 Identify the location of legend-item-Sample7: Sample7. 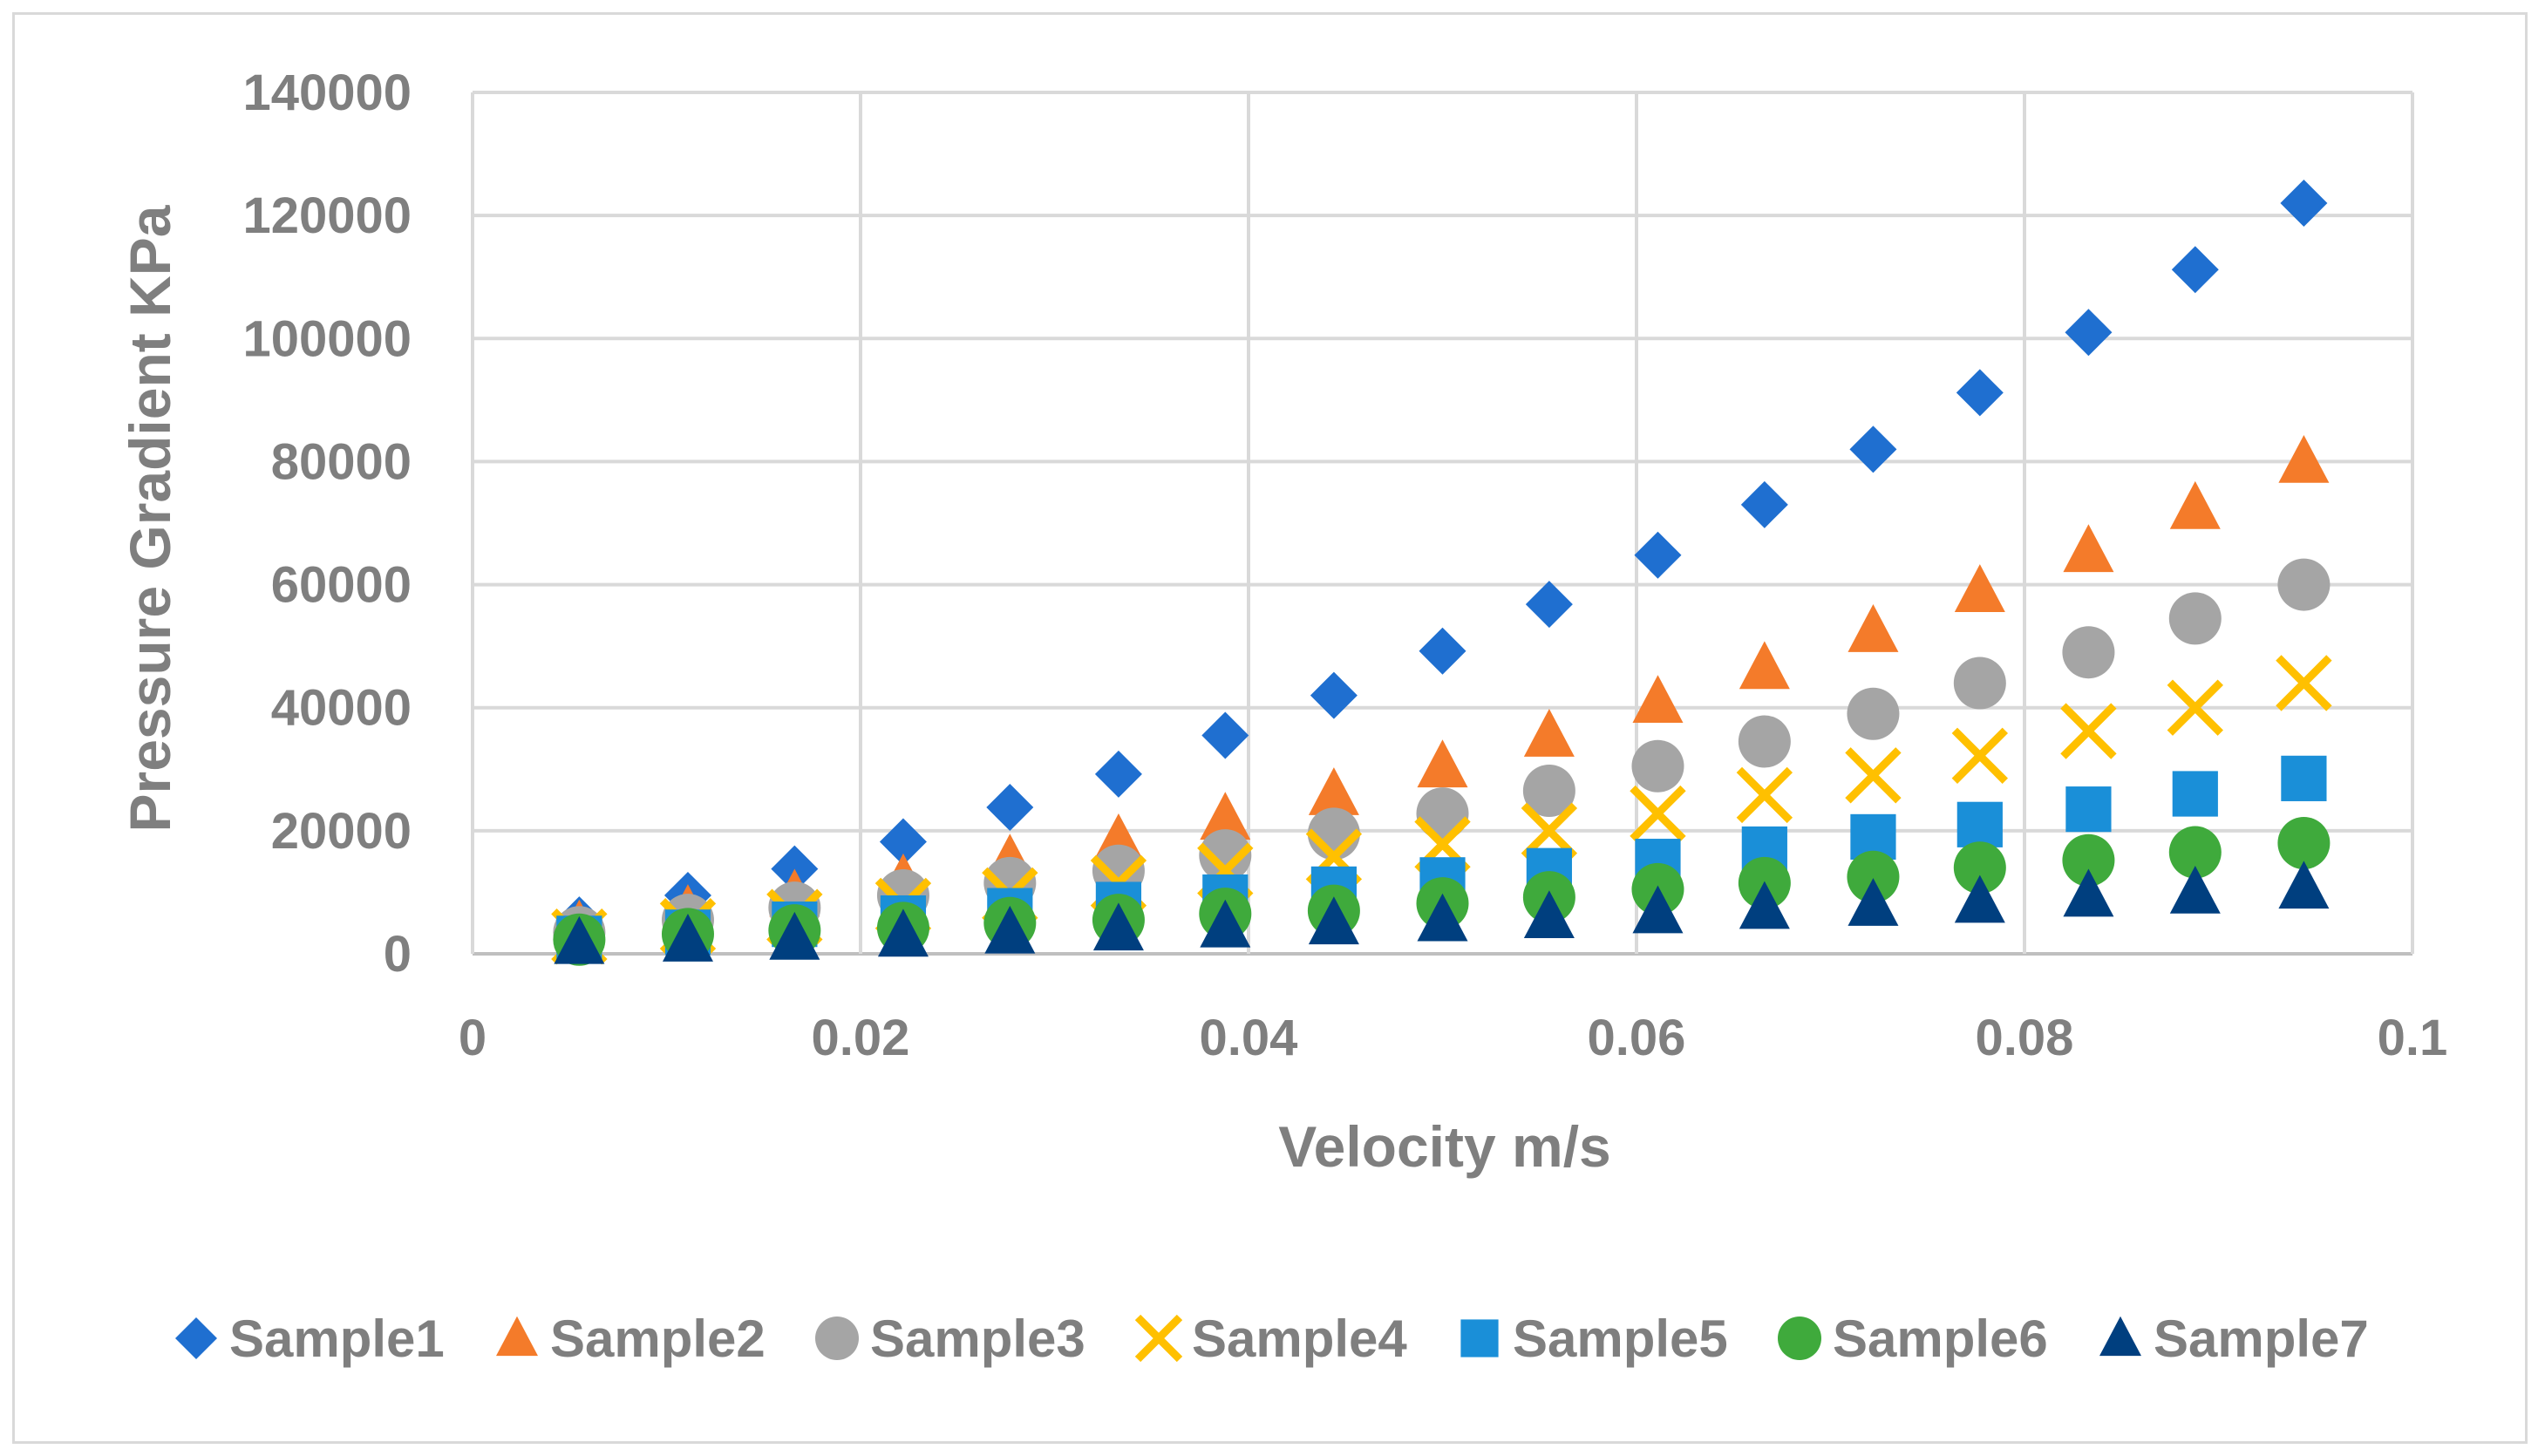
(2234, 1339).